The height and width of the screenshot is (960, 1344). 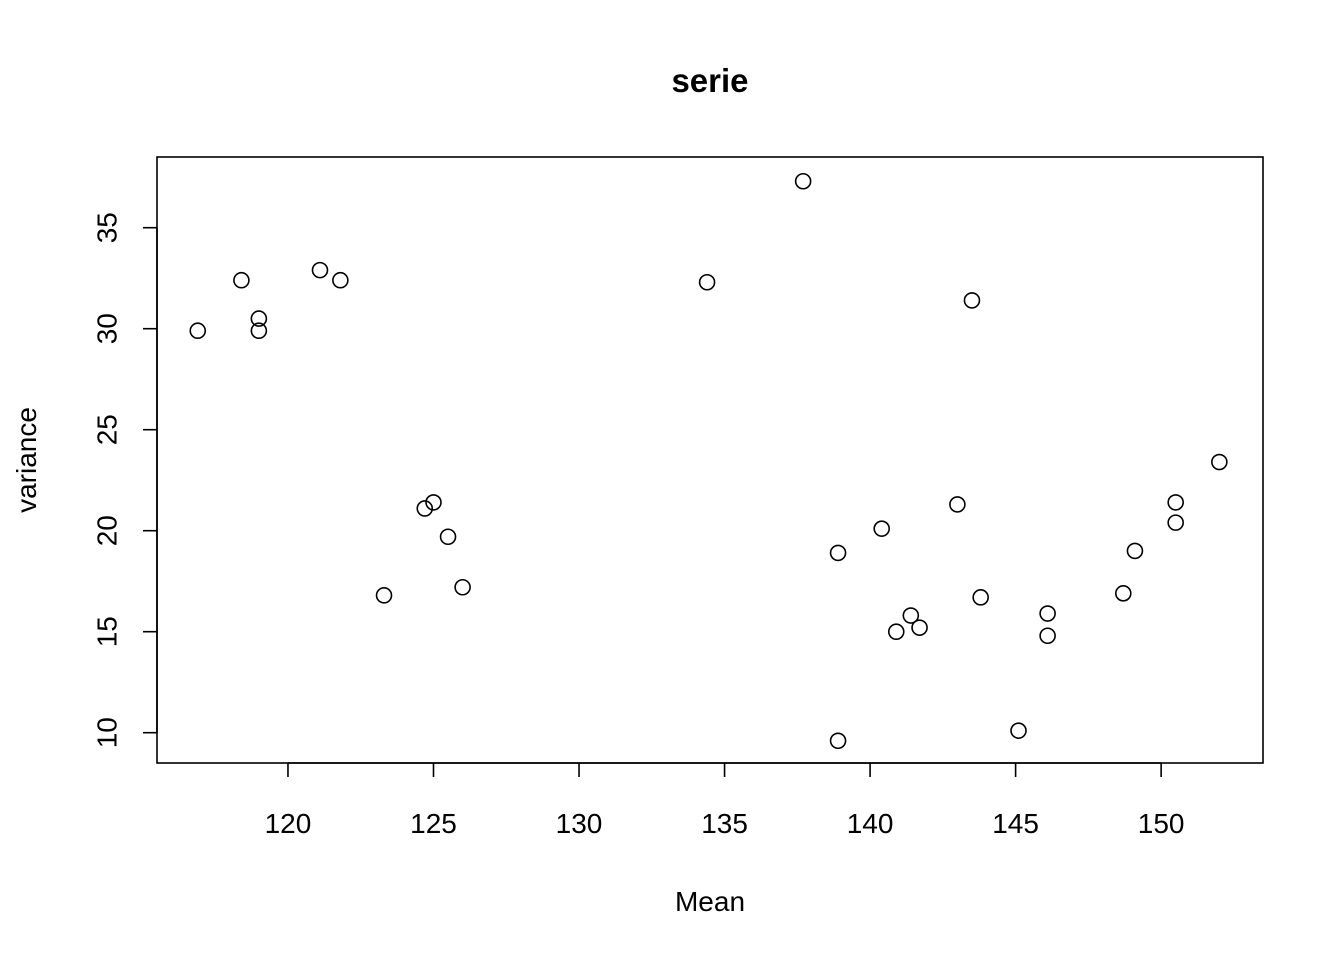 I want to click on y-tick-label: 25, so click(x=107, y=429).